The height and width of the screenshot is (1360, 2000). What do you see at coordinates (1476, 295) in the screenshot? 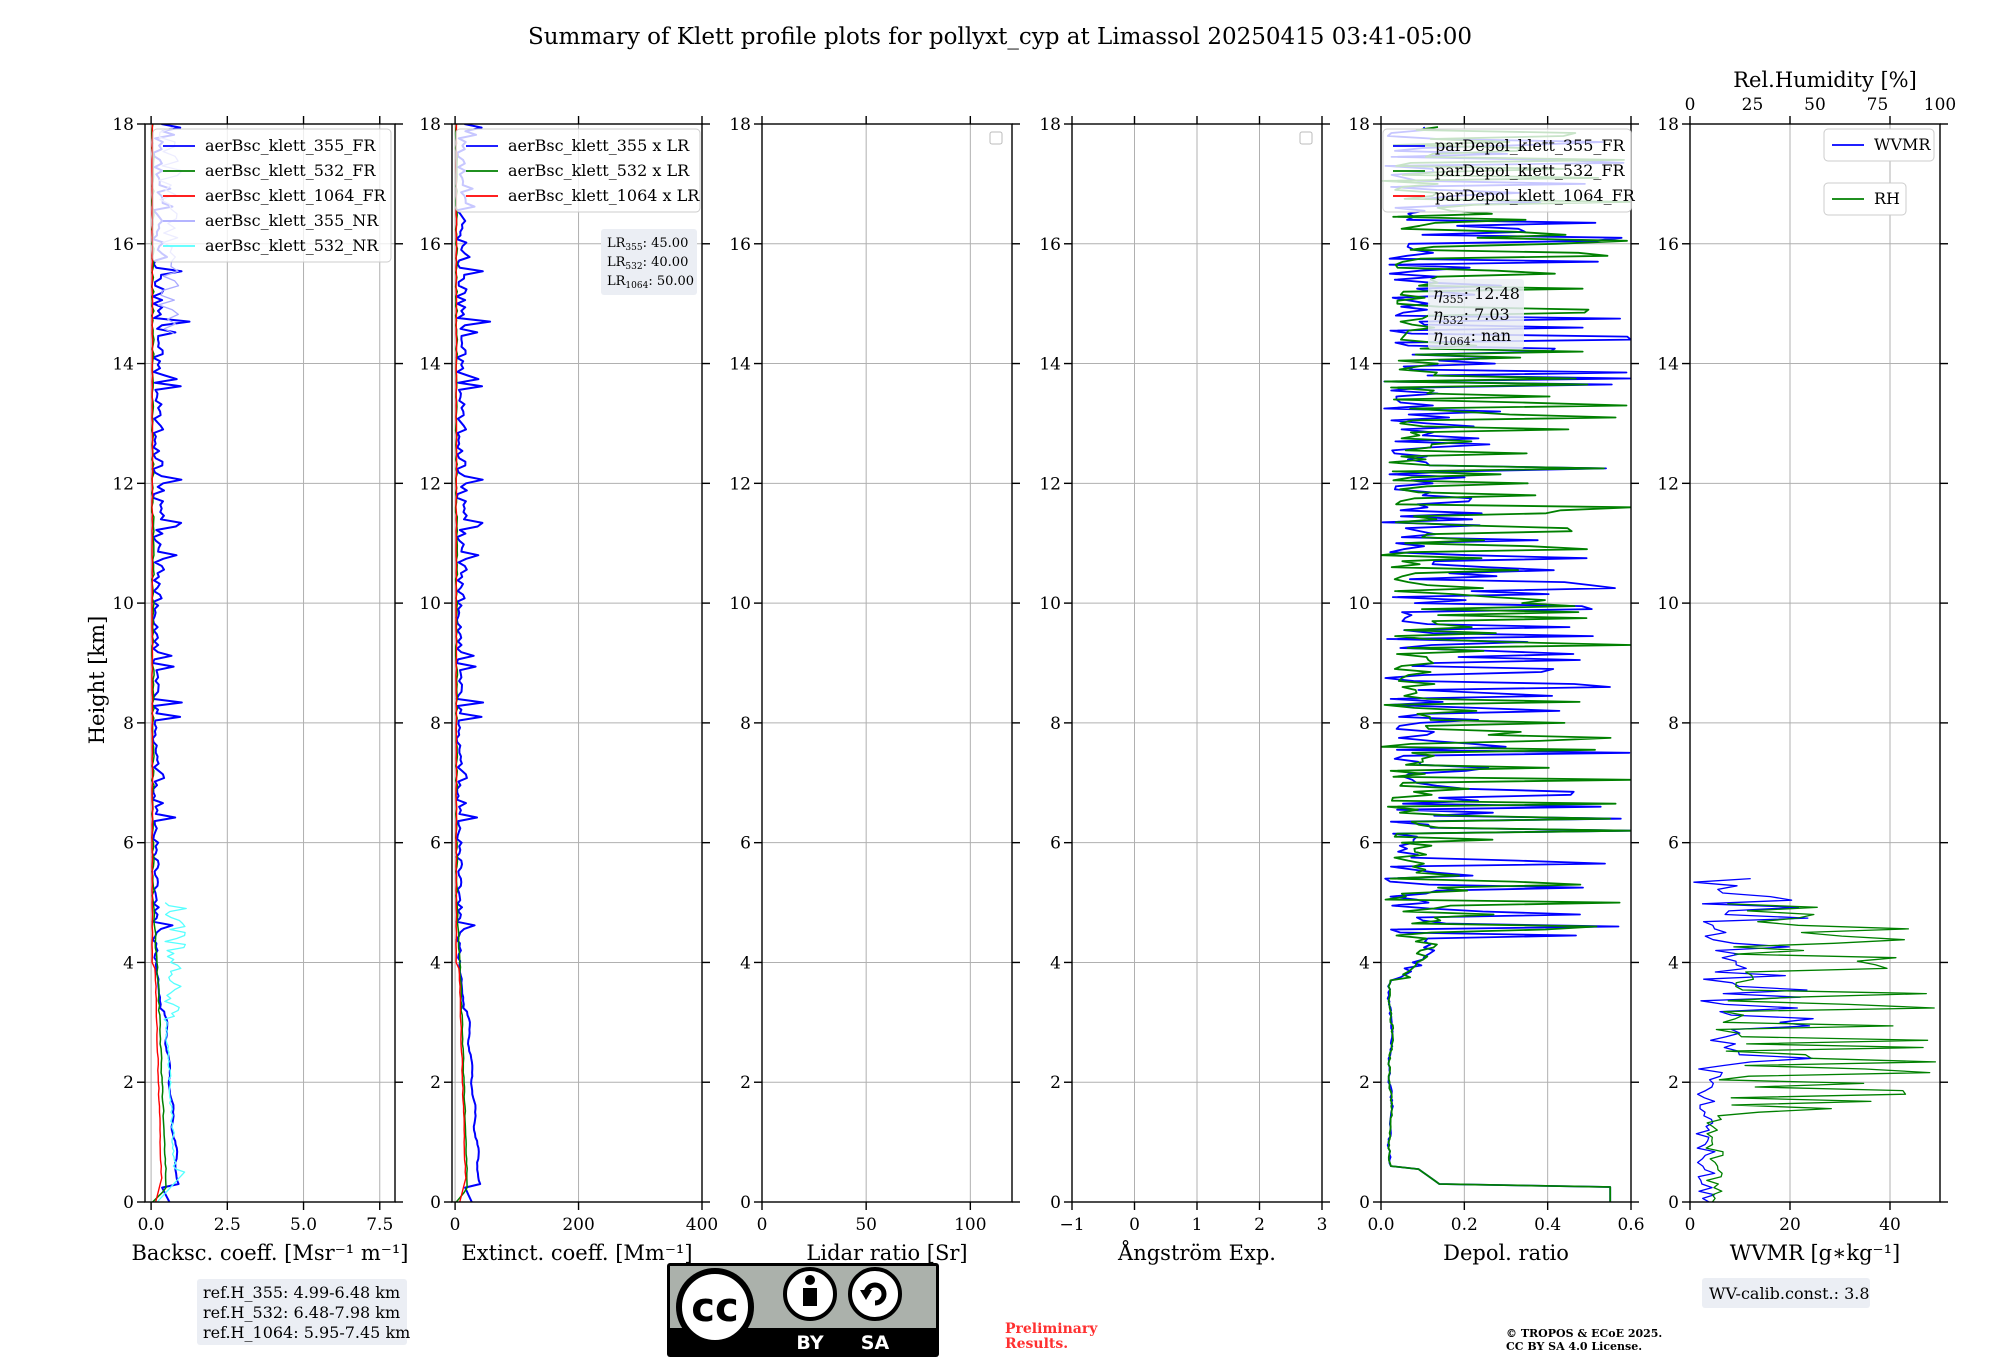
I see `eta-info-text: η355: 12.48` at bounding box center [1476, 295].